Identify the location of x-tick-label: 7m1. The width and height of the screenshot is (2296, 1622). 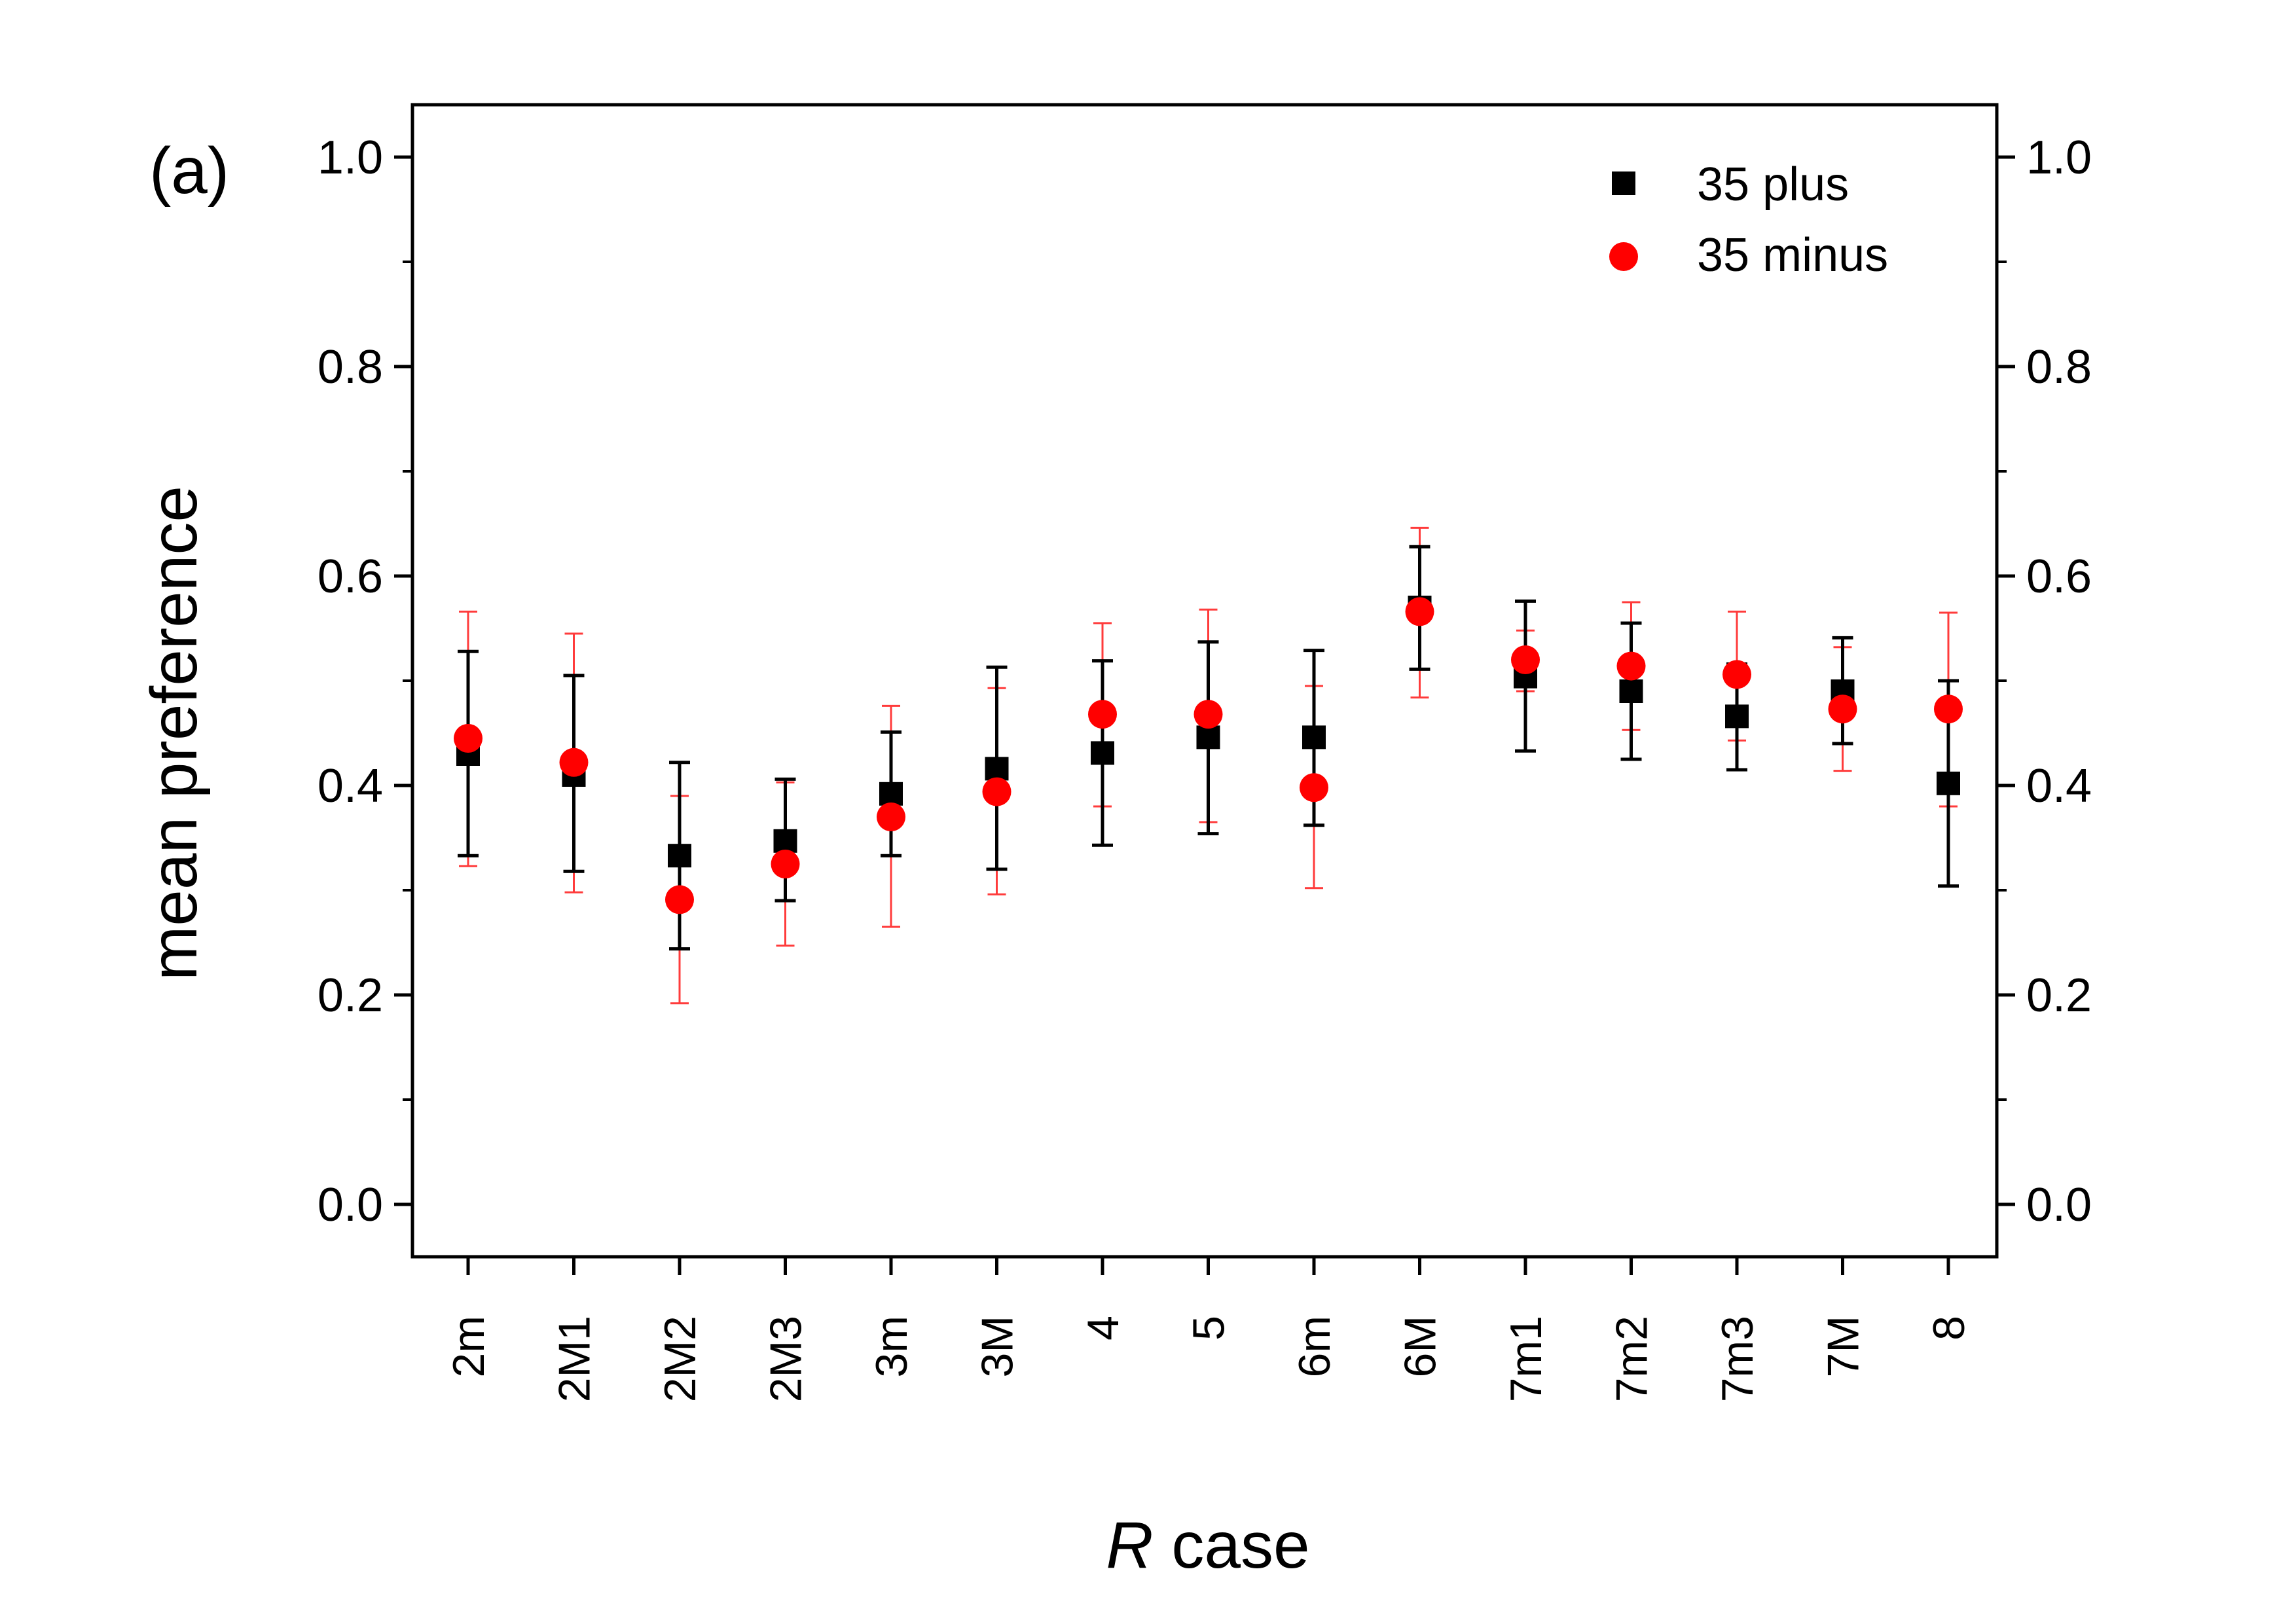
(1526, 1359).